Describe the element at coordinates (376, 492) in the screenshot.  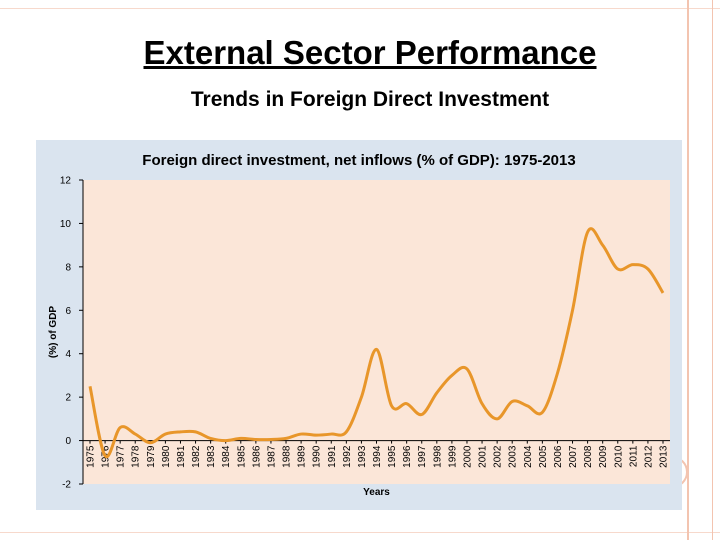
I see `x-axis-label: Years` at that location.